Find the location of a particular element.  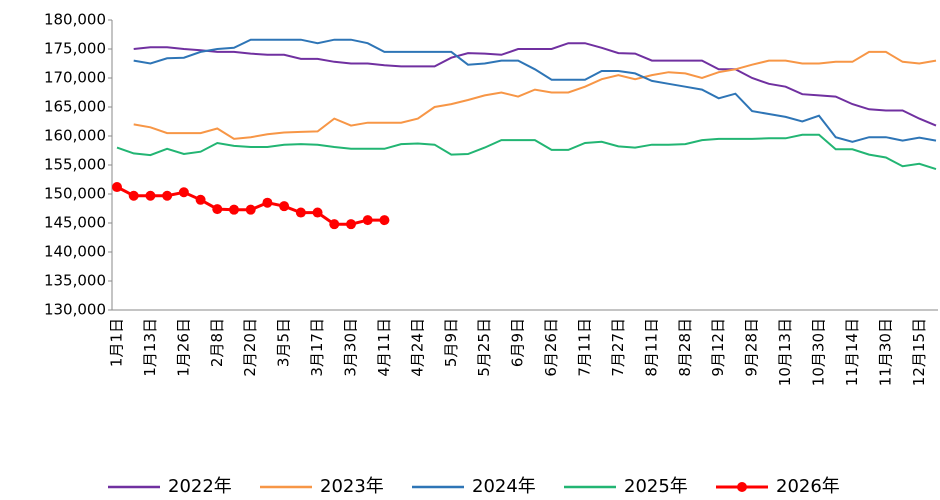

x-tick-label: 1月1日 is located at coordinates (117, 342).